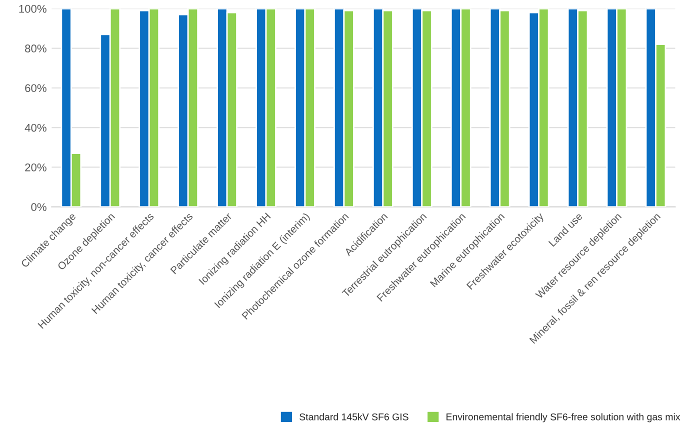 The height and width of the screenshot is (431, 689). I want to click on y-tick-label: 80%, so click(35, 48).